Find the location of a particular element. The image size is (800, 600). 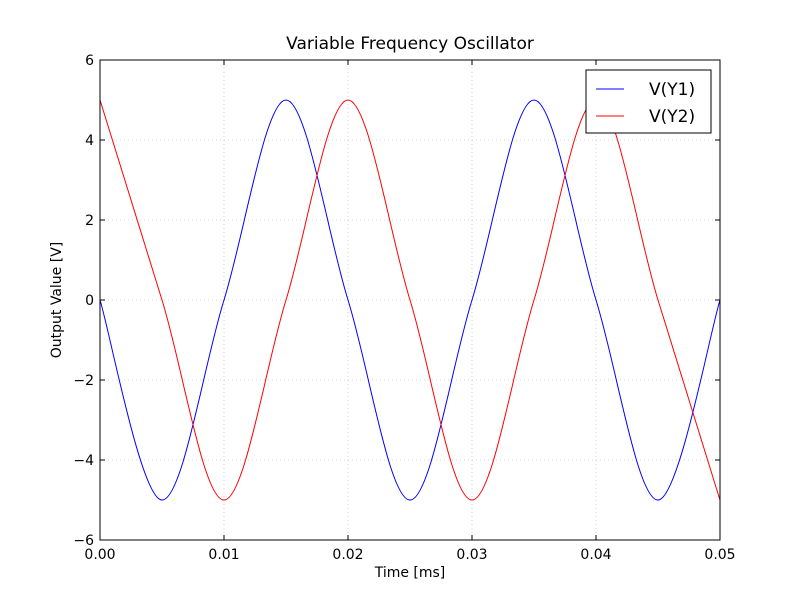

y-tick-label: −6 is located at coordinates (83, 541).